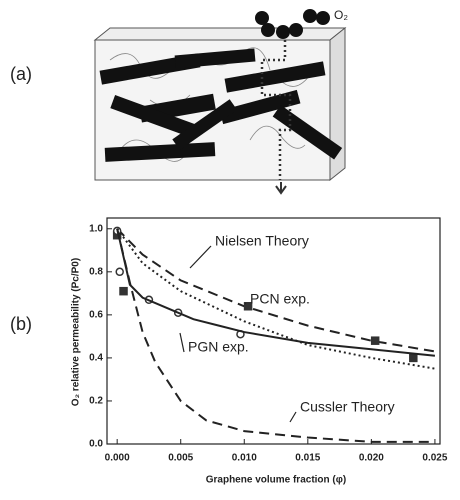 The width and height of the screenshot is (460, 500). Describe the element at coordinates (218, 347) in the screenshot. I see `legend-label: PGN exp.` at that location.